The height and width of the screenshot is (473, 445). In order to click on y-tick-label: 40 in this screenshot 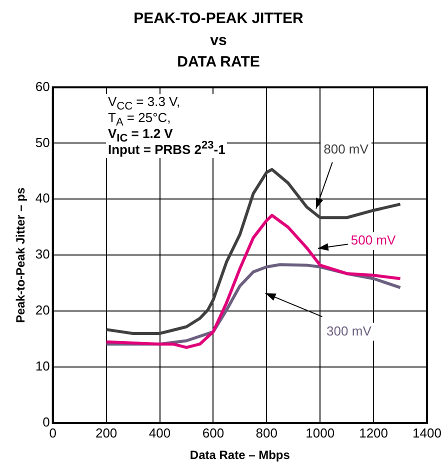, I will do `click(42, 198)`.